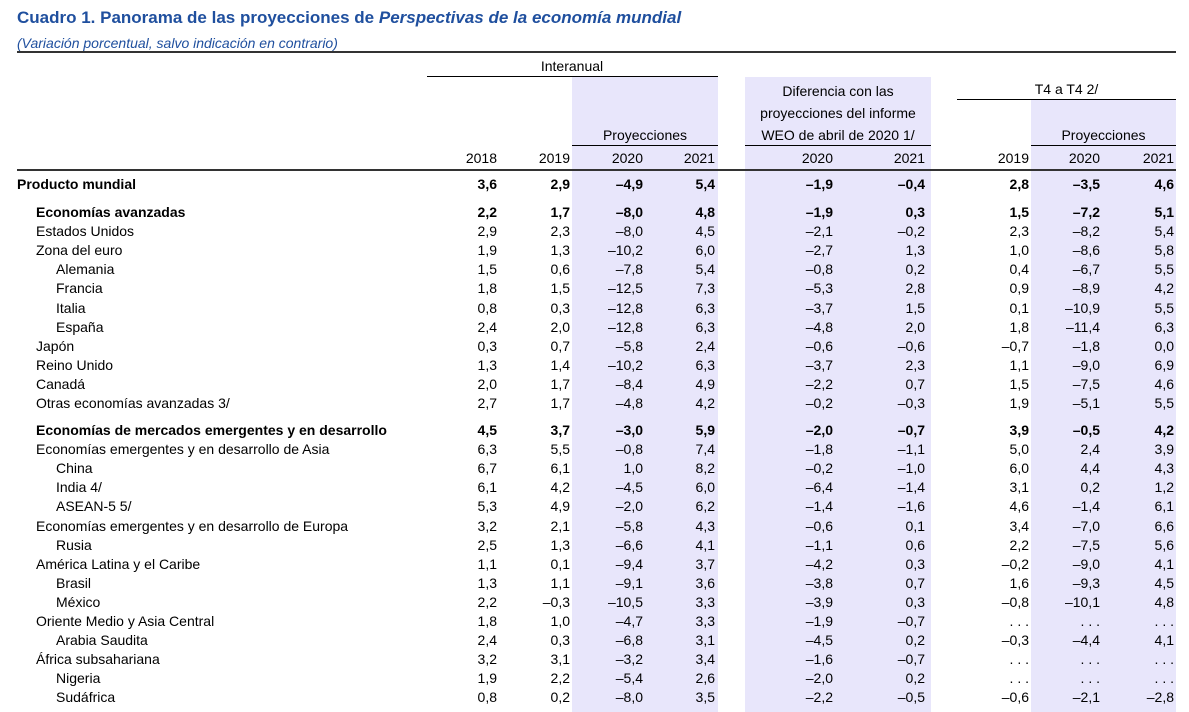  I want to click on table-row: Alemania 1,5 0,6 –7,8 5,4 –0,8 0,2 0,4 –6,7 5,5, so click(594, 269).